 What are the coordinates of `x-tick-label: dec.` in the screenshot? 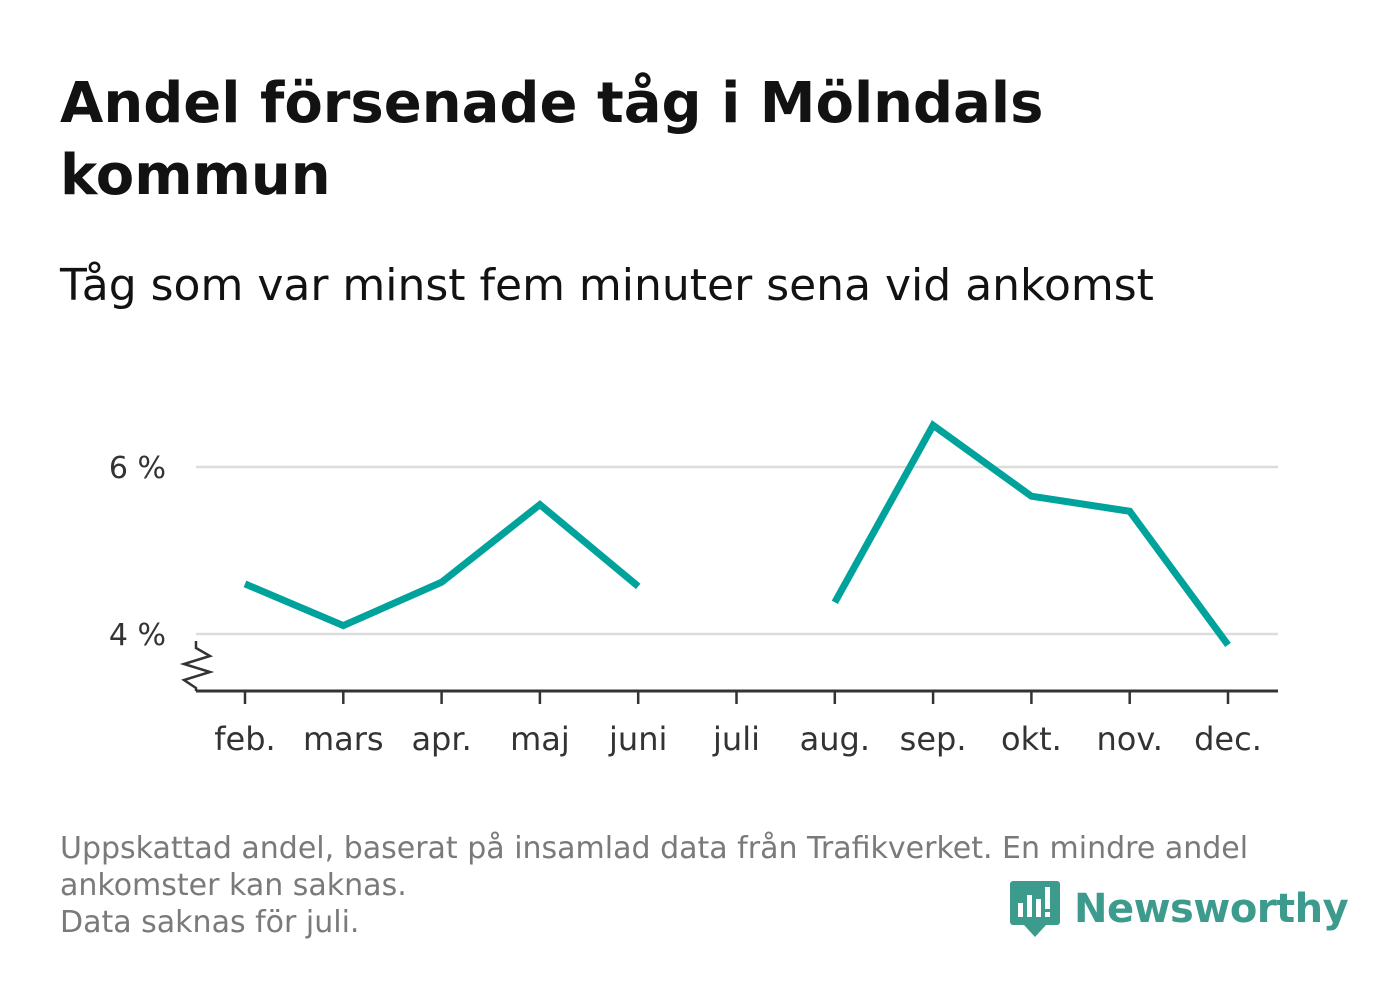 It's located at (1228, 739).